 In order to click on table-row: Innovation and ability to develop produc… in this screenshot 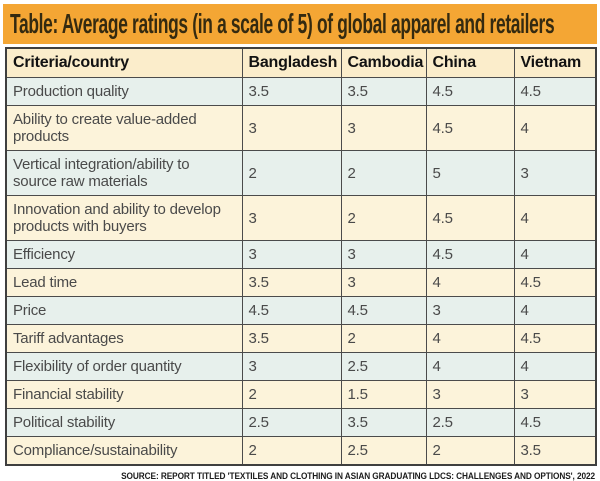, I will do `click(301, 218)`.